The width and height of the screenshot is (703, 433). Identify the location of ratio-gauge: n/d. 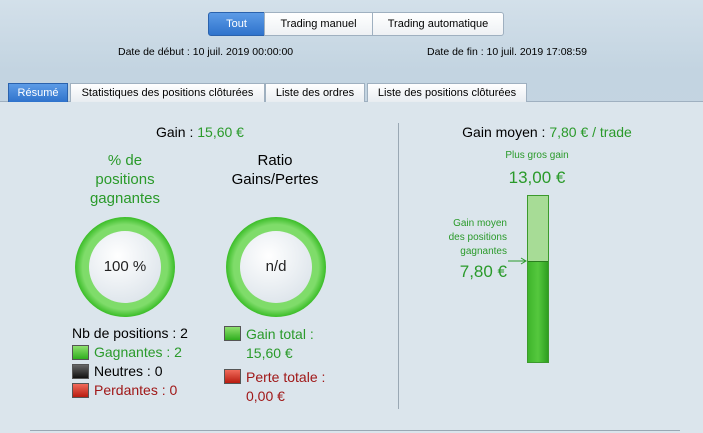
(276, 267).